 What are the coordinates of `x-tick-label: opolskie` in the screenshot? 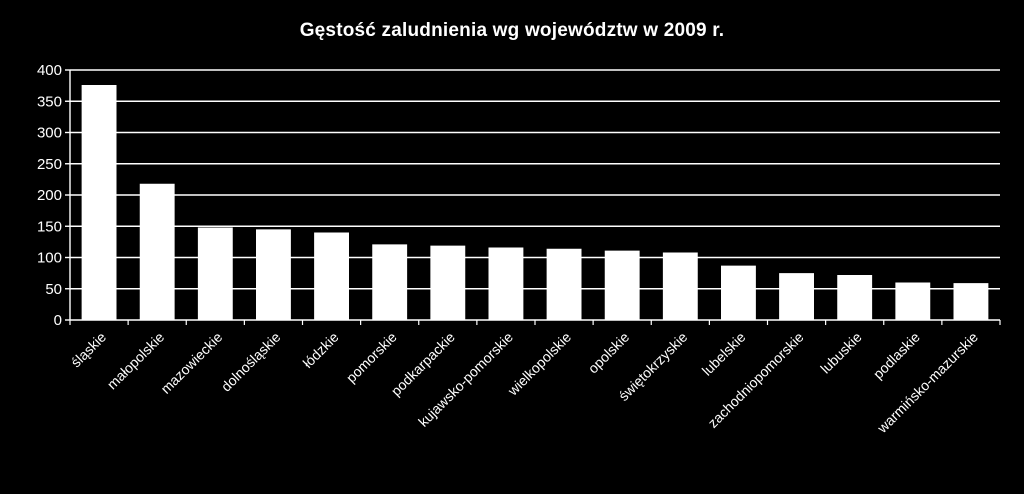 It's located at (609, 353).